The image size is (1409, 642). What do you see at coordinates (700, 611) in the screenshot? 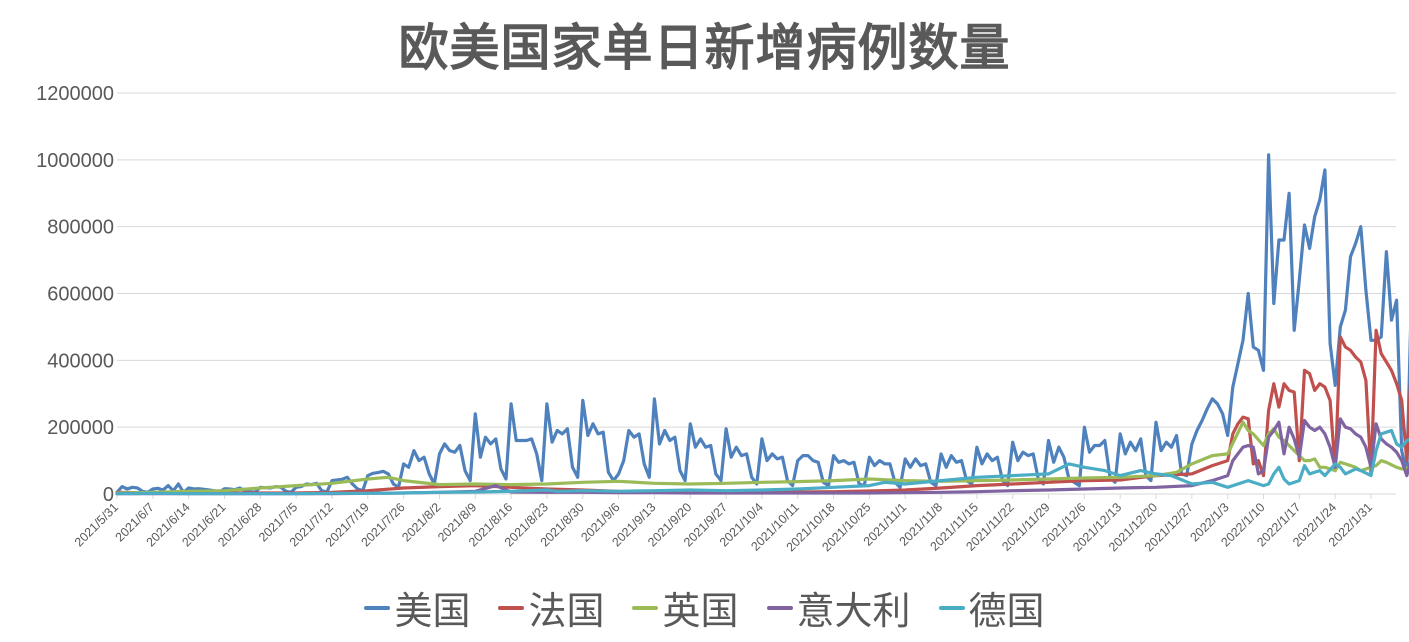
I see `legend-label: 英国` at bounding box center [700, 611].